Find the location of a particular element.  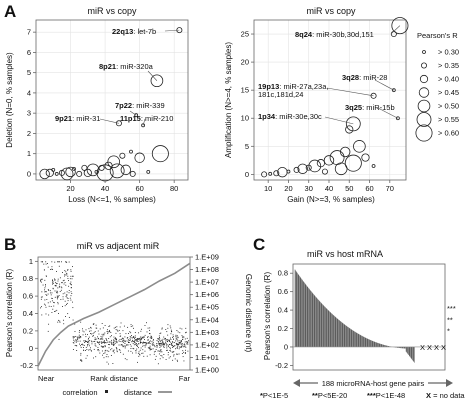

y-tick-label: 1 is located at coordinates (29, 153).